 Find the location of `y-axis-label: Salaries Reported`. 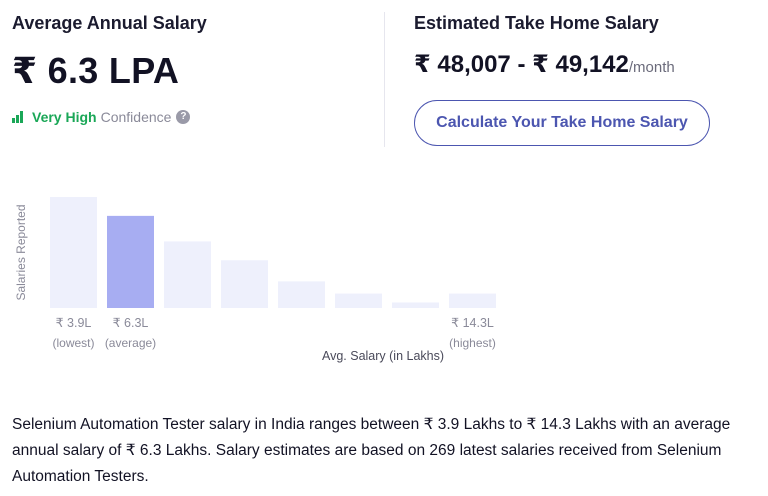

y-axis-label: Salaries Reported is located at coordinates (21, 252).